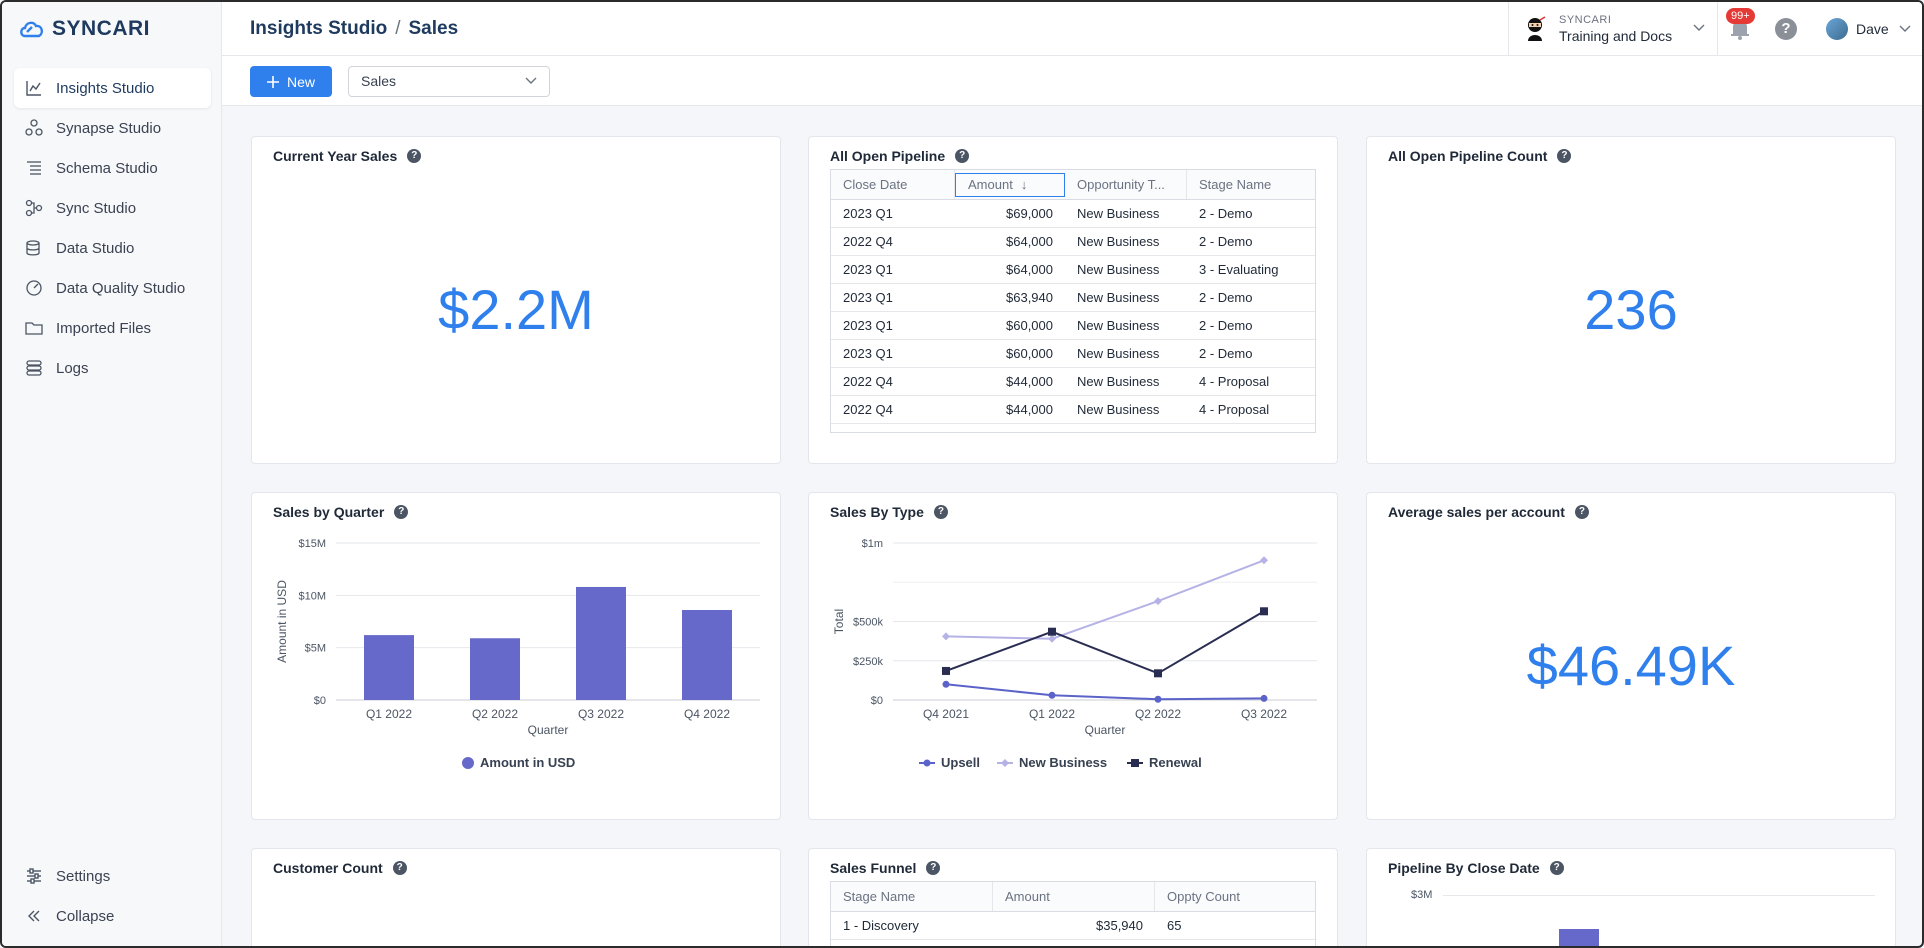 This screenshot has height=948, width=1924. I want to click on help-button: ?, so click(1786, 29).